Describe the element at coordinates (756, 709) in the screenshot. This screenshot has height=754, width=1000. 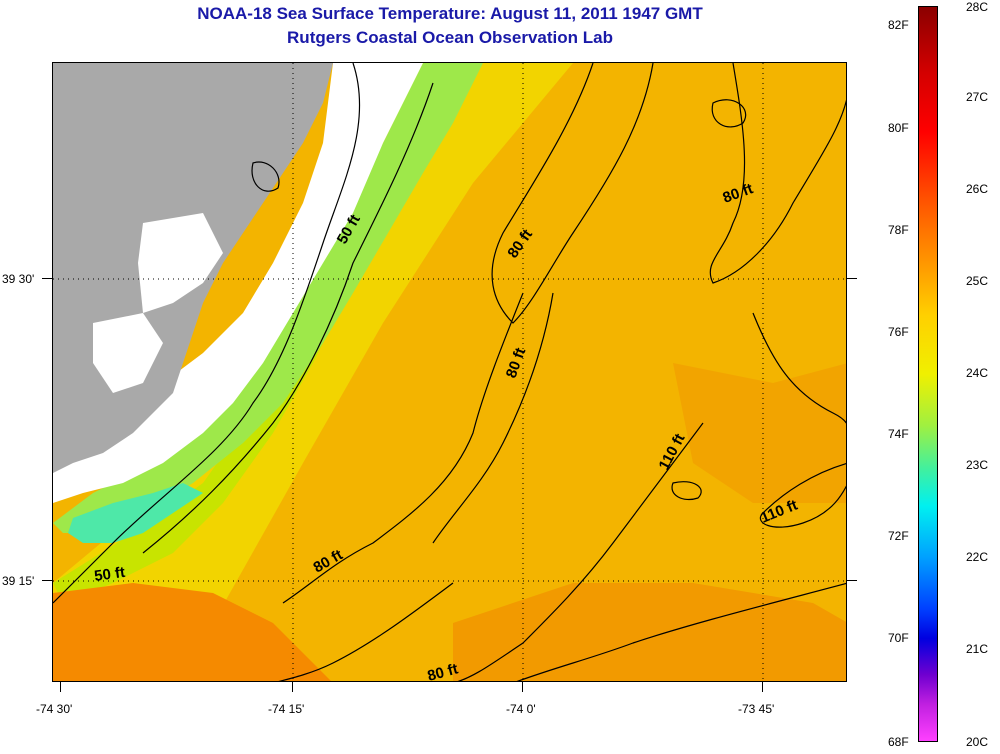
I see `lon-label: -73 45'` at that location.